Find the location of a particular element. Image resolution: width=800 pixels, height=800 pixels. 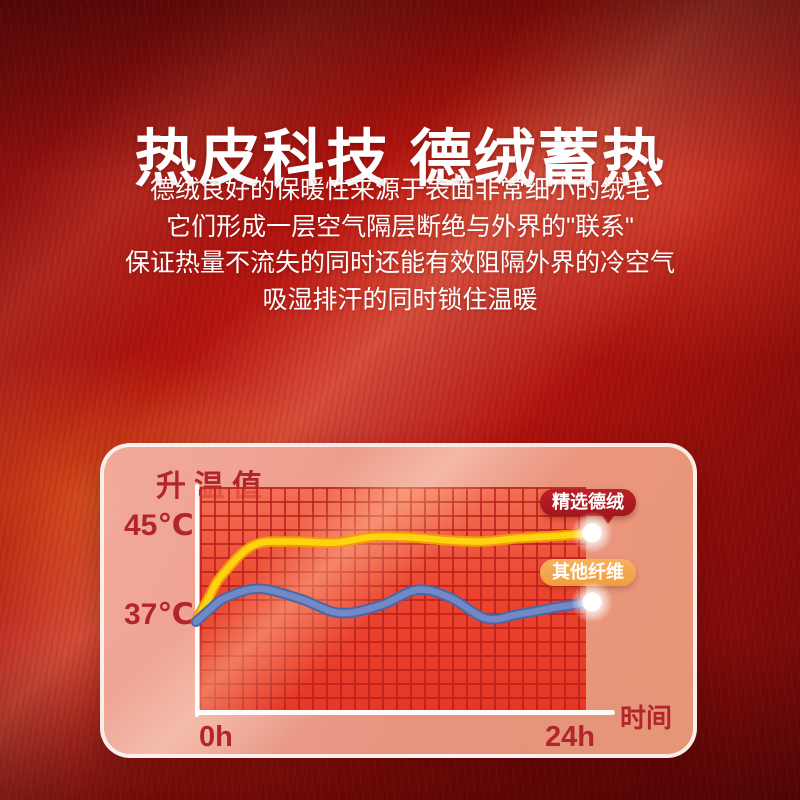

x-tick-0h: 0h is located at coordinates (216, 737).